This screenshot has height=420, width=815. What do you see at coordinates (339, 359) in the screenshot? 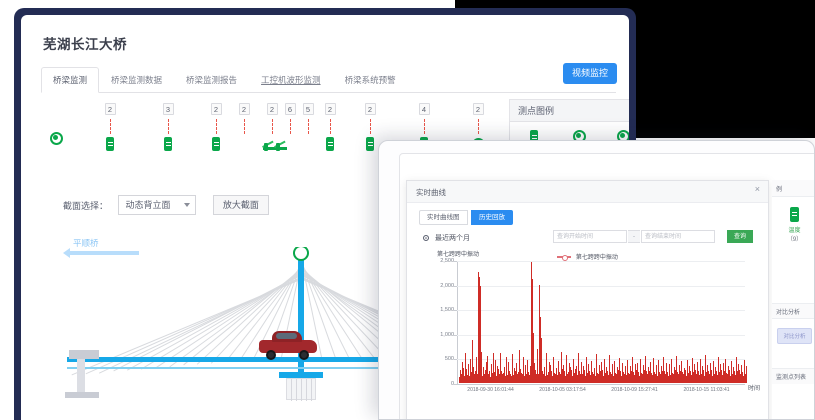
I see `bridge-deck` at bounding box center [339, 359].